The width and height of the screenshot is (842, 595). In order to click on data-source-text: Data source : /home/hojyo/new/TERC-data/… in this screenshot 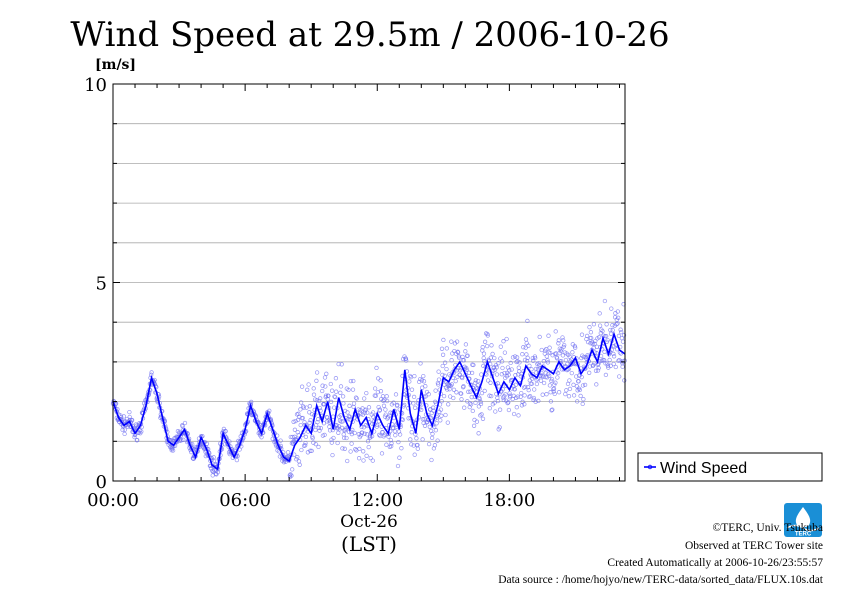, I will do `click(661, 580)`.